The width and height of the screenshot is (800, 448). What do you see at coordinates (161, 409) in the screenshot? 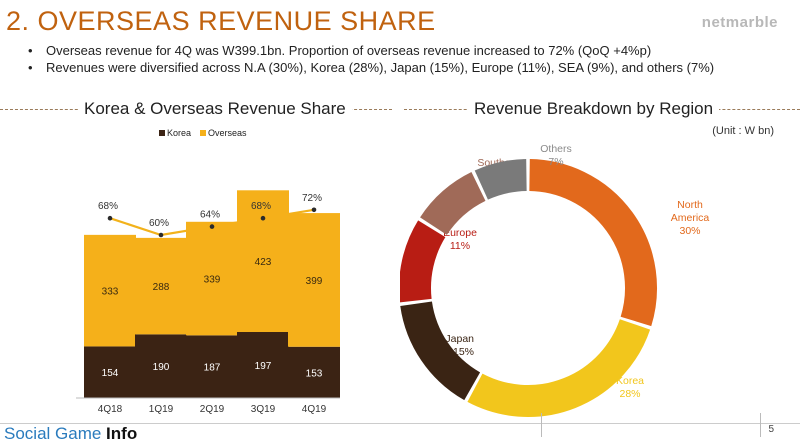
I see `x-tick-label: 1Q19` at bounding box center [161, 409].